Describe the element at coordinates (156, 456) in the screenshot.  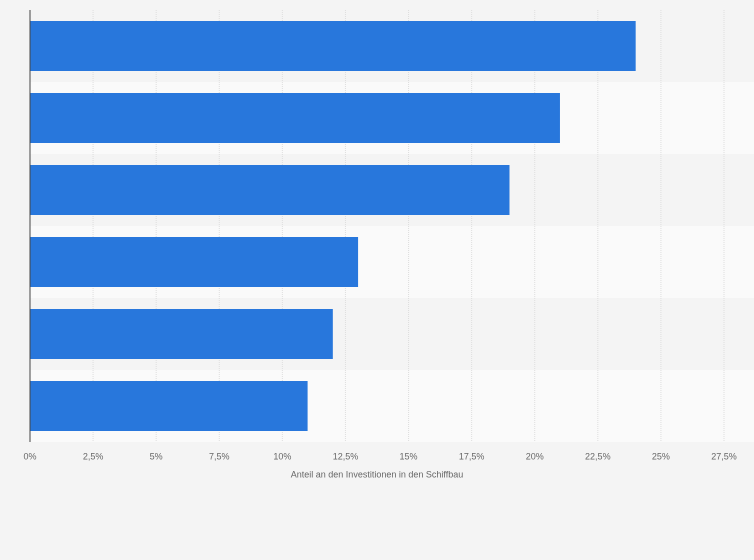
I see `x-tick-label: 5%` at that location.